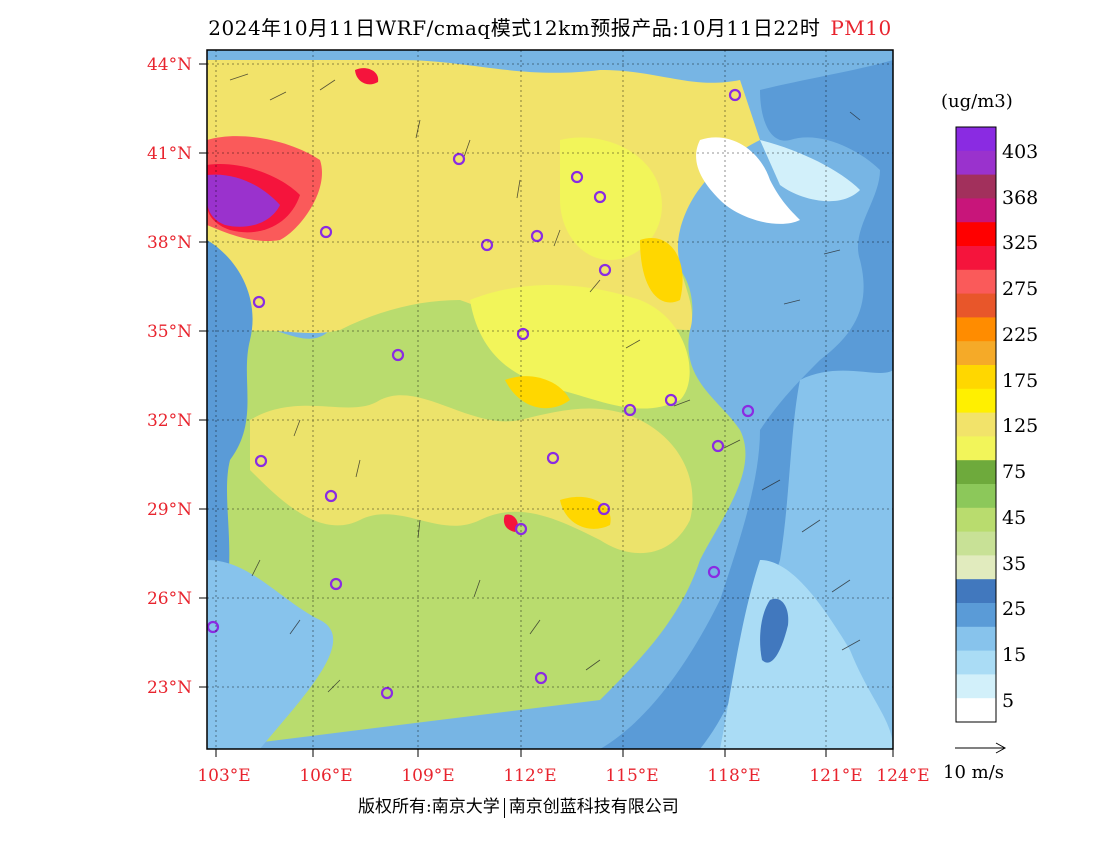 The width and height of the screenshot is (1100, 850). Describe the element at coordinates (169, 65) in the screenshot. I see `lat-label-44: 44°N` at that location.